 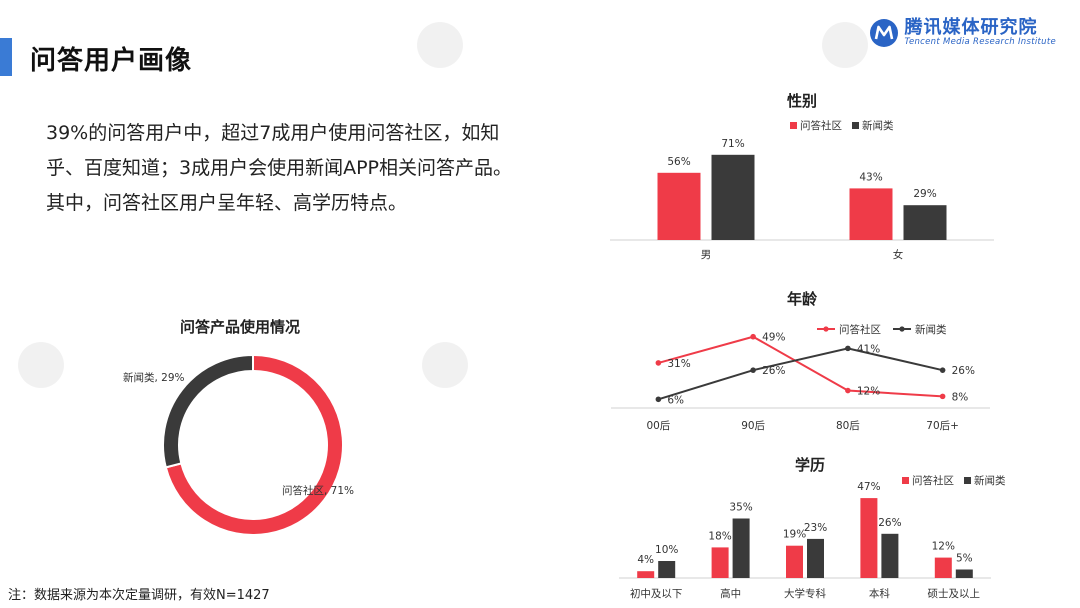 I want to click on x-tick-label: 大学专科, so click(x=805, y=593).